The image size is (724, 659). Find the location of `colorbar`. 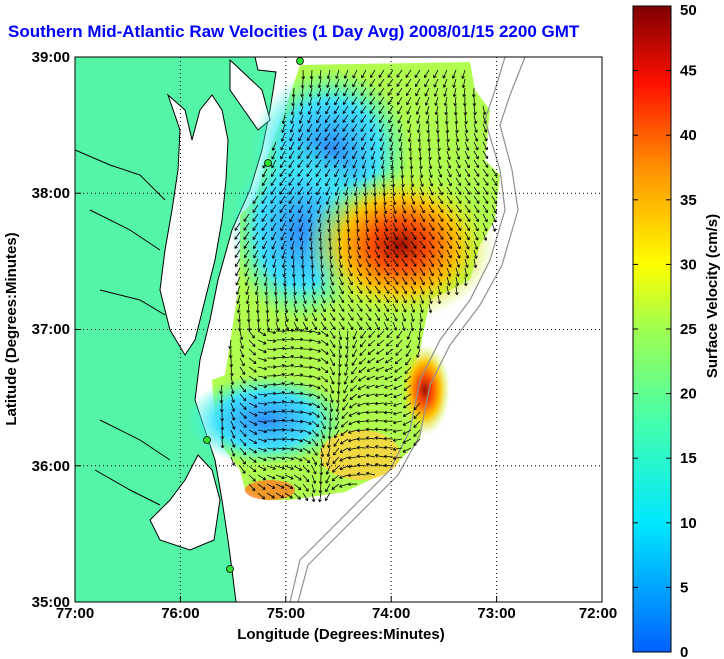

colorbar is located at coordinates (652, 329).